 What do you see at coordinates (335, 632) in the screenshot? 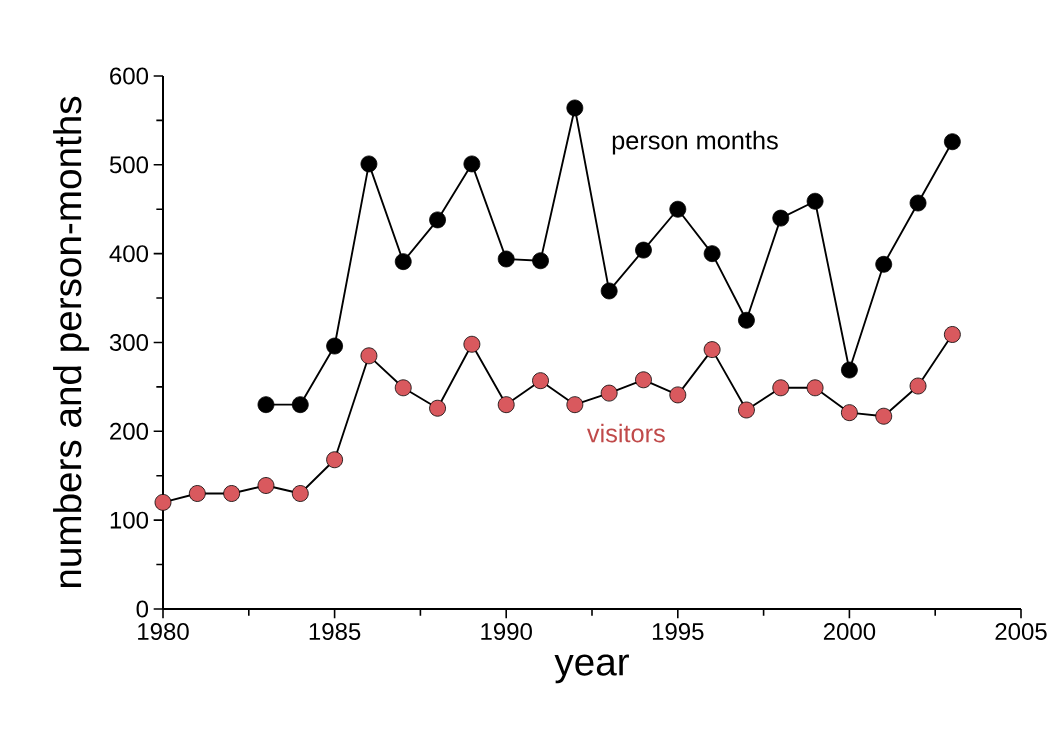
I see `x-tick-label: 1985` at bounding box center [335, 632].